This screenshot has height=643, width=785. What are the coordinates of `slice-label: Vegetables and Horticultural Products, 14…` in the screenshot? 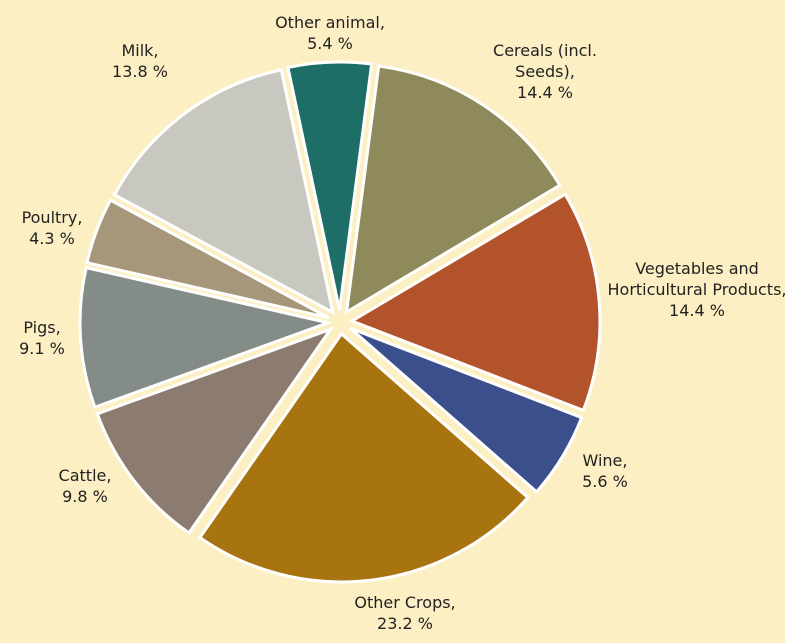 It's located at (696, 289).